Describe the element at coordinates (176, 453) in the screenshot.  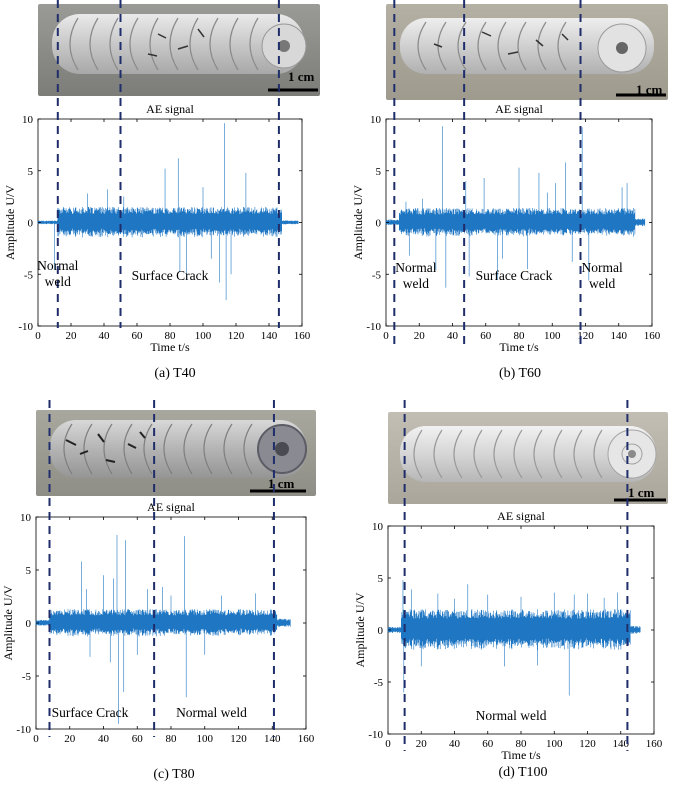
I see `weld-photo-c: 1 cm` at that location.